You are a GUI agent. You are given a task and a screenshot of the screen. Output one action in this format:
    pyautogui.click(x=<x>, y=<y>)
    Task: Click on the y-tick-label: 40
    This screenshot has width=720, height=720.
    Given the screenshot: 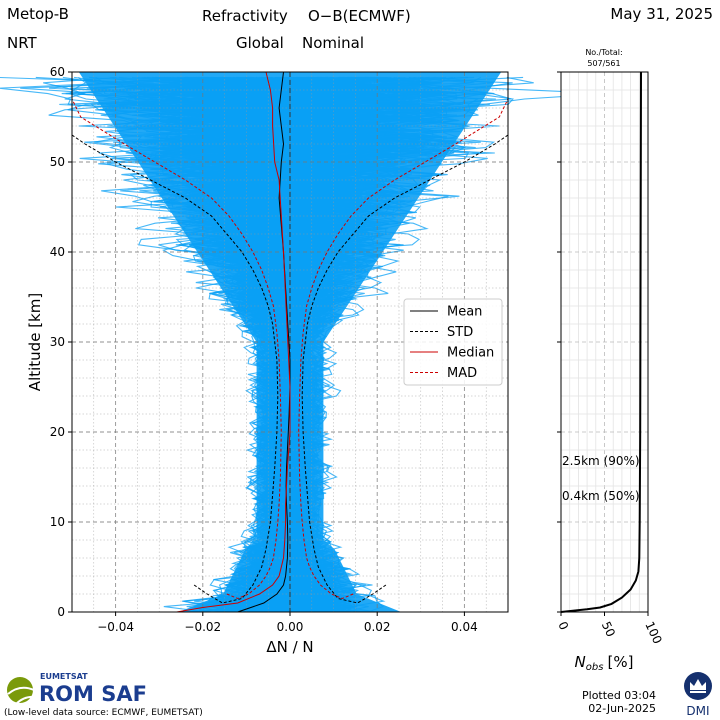 What is the action you would take?
    pyautogui.click(x=57, y=252)
    